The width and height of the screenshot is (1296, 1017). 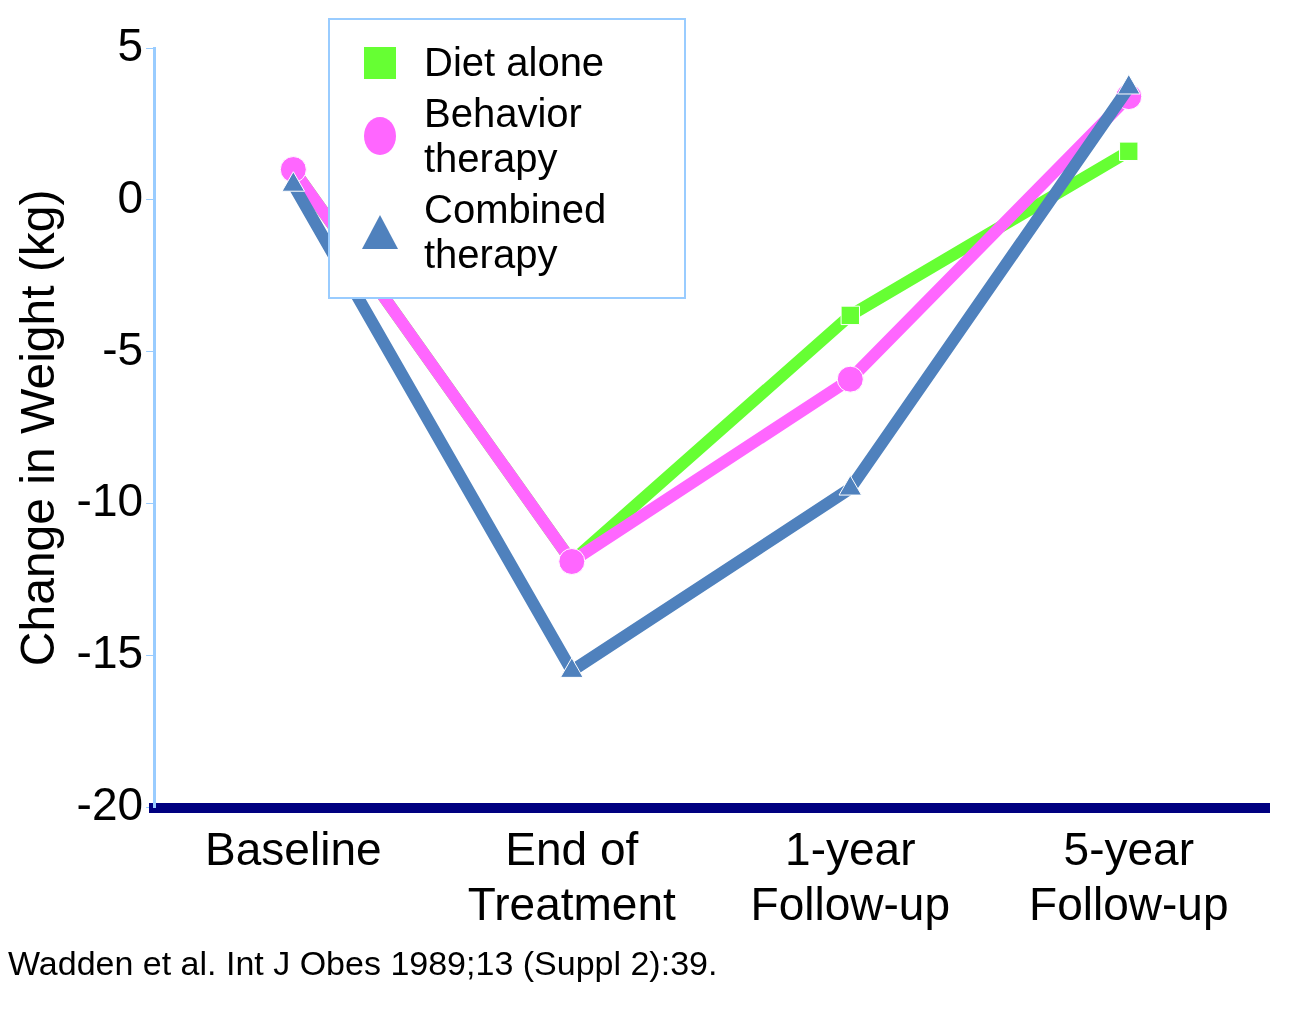 What do you see at coordinates (130, 44) in the screenshot?
I see `y-tick-label: 5` at bounding box center [130, 44].